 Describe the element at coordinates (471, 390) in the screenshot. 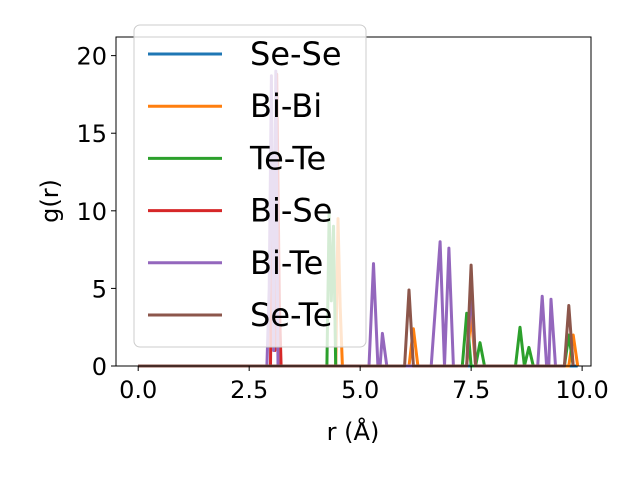

I see `x-tick-label: 7.5` at that location.